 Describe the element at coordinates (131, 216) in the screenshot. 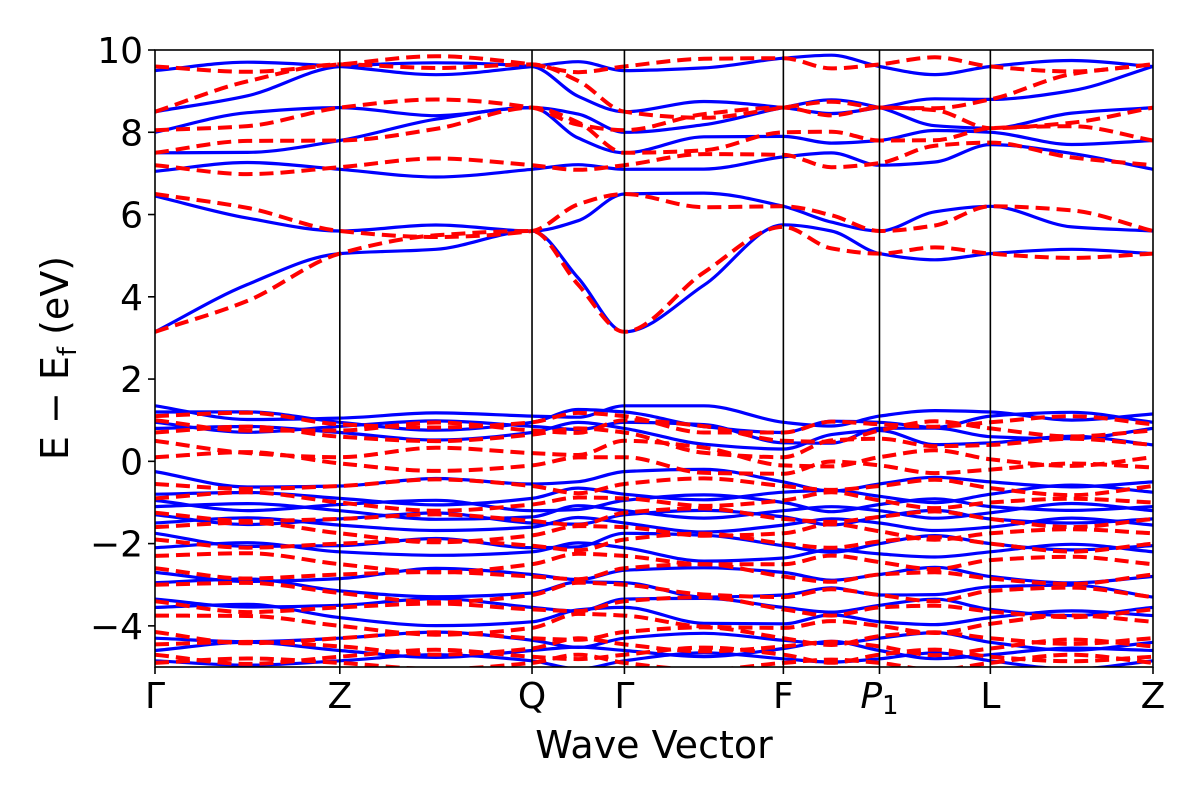

I see `y-tick-label: 6` at that location.